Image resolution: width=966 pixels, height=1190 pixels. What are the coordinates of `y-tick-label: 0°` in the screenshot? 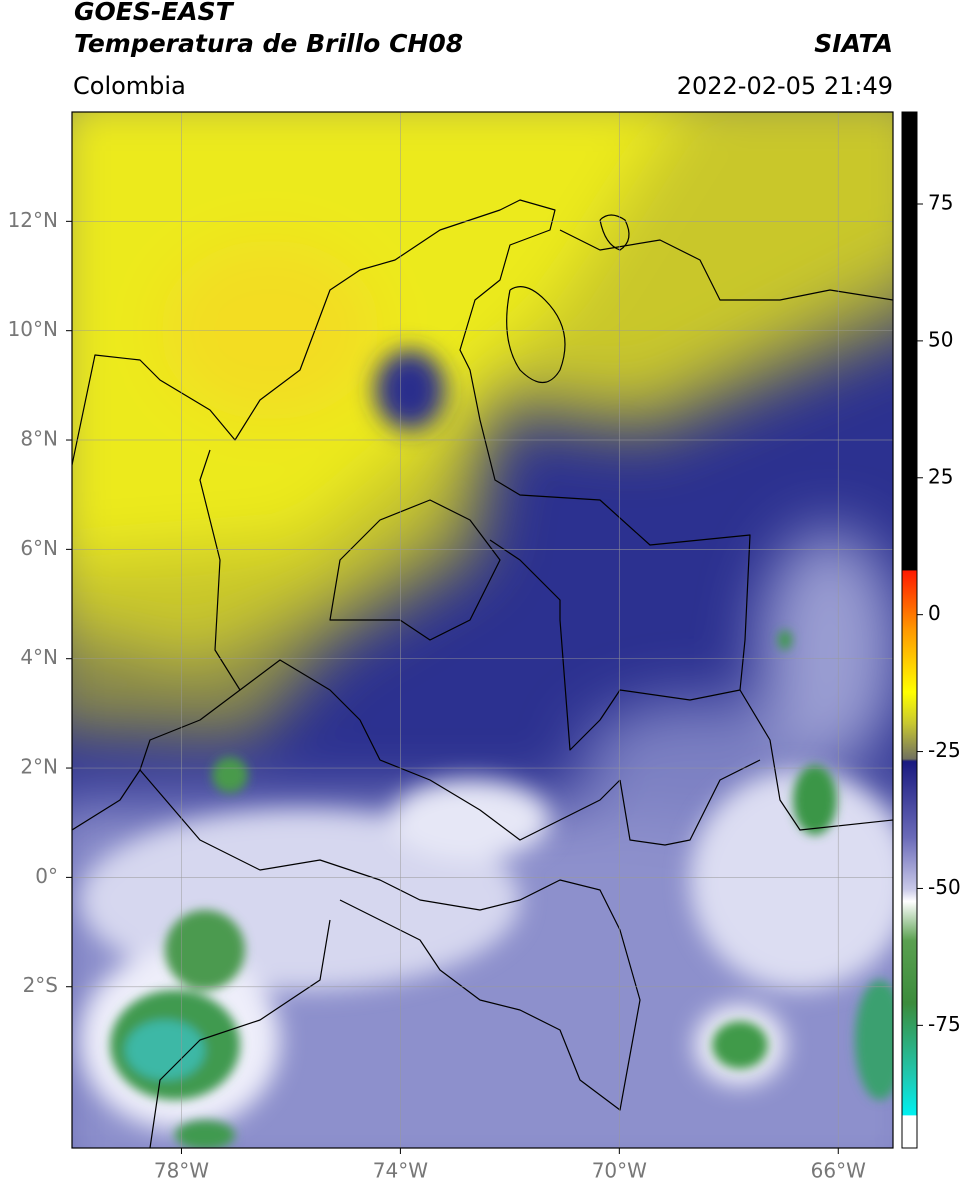 It's located at (46, 876).